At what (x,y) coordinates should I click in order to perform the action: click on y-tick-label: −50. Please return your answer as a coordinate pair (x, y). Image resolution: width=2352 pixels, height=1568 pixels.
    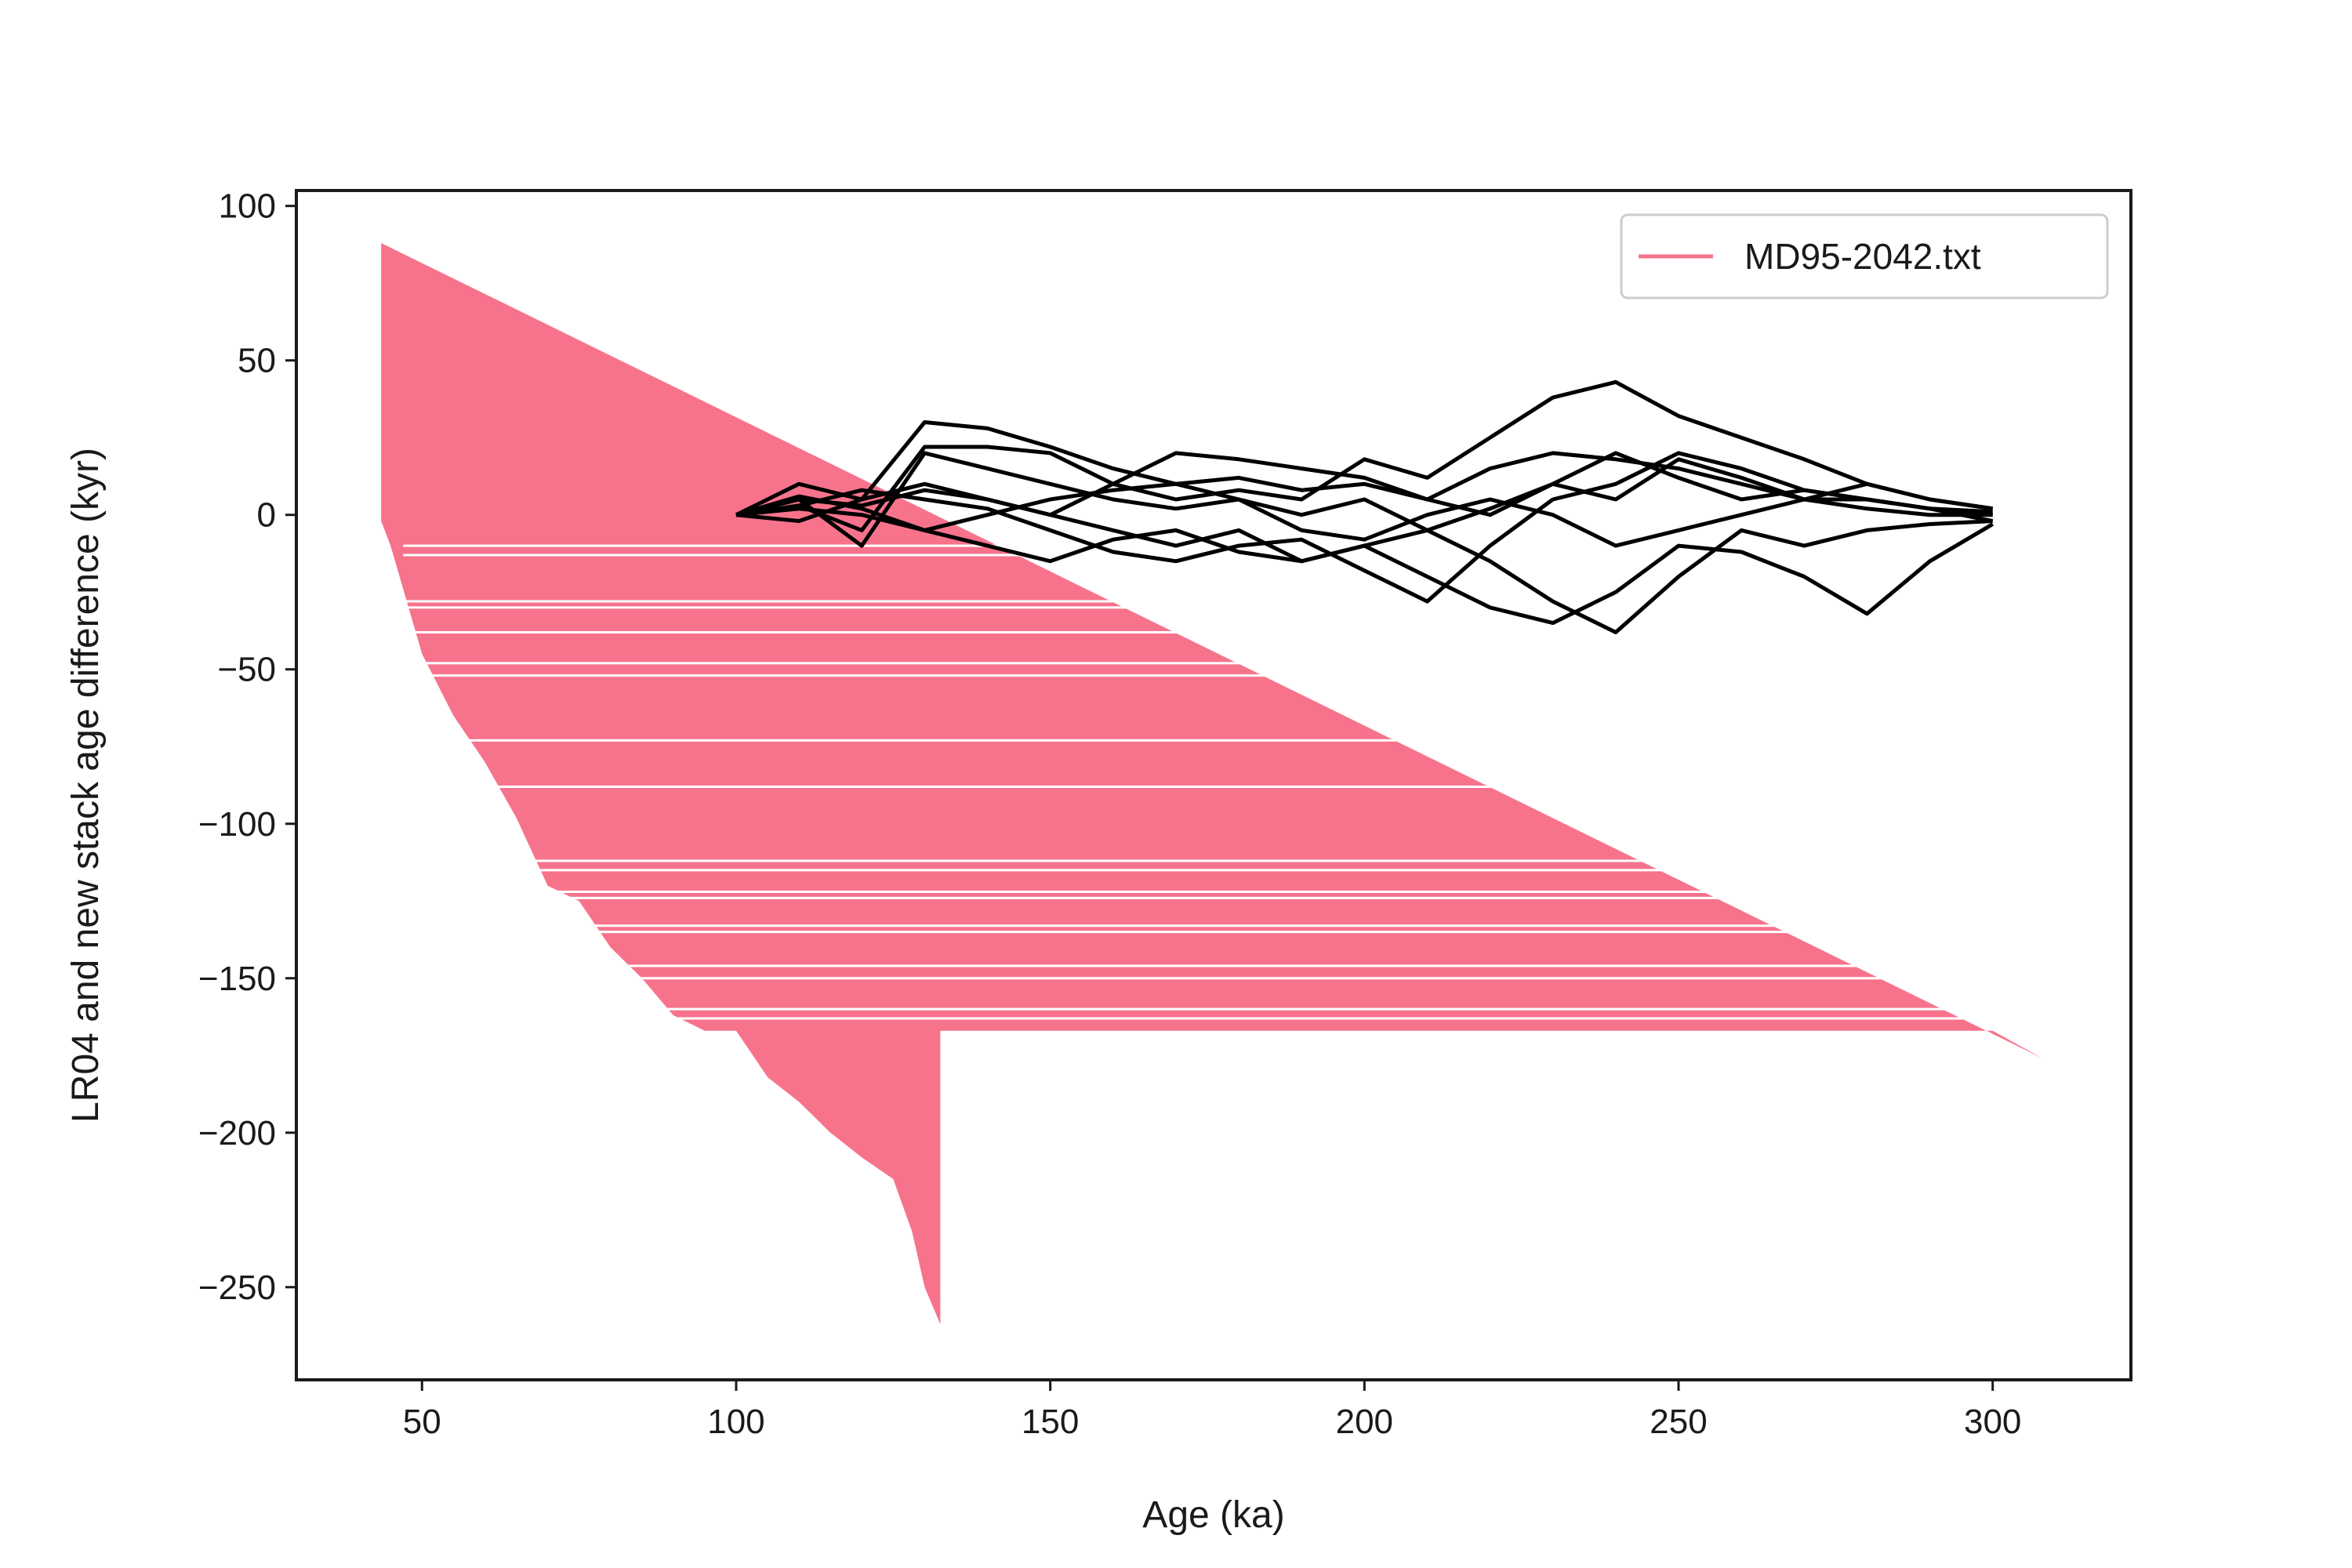
    Looking at the image, I should click on (247, 670).